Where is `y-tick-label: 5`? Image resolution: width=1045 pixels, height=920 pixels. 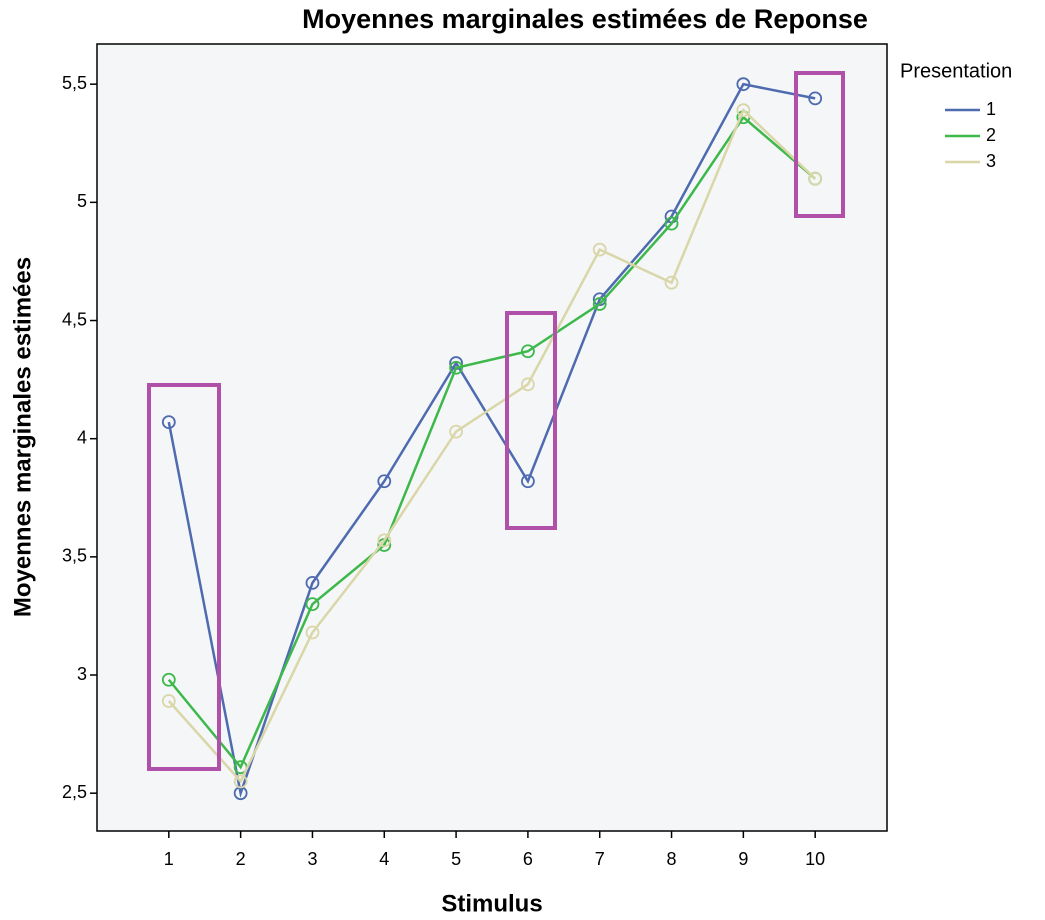
y-tick-label: 5 is located at coordinates (82, 201).